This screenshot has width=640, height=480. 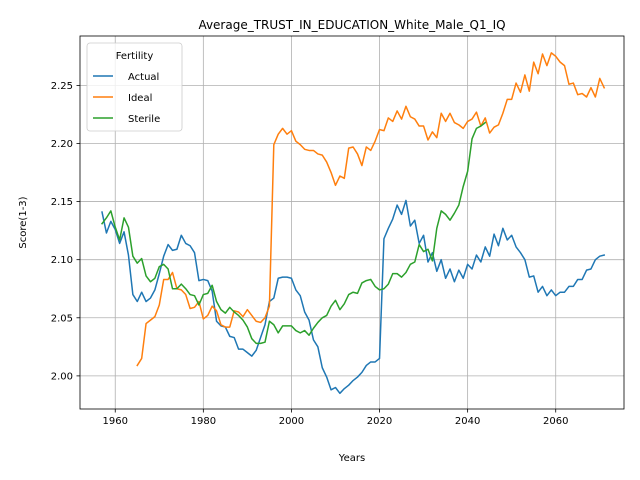 I want to click on y-tick-label: 2.00, so click(x=62, y=376).